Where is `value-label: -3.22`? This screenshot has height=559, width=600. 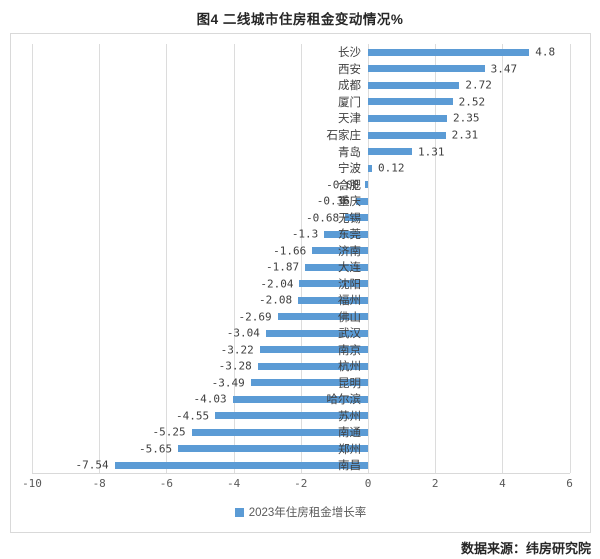
value-label: -3.22 is located at coordinates (237, 350).